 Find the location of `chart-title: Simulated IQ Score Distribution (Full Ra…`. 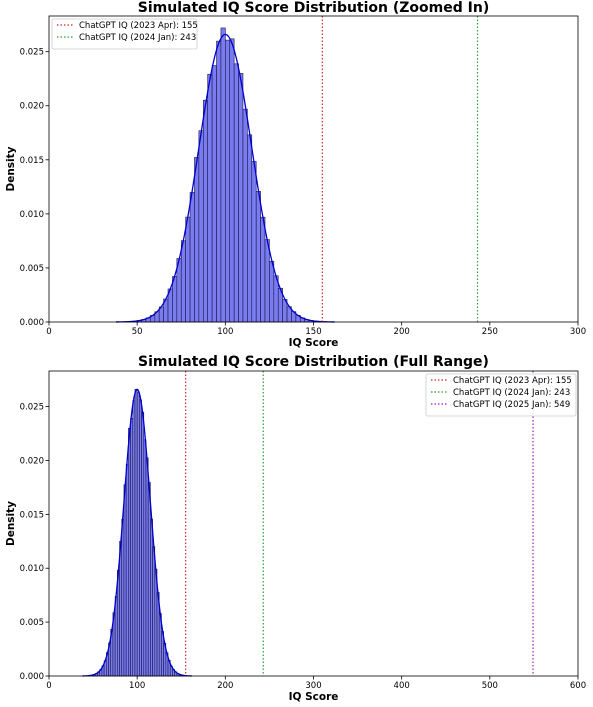

chart-title: Simulated IQ Score Distribution (Full Ra… is located at coordinates (313, 362).